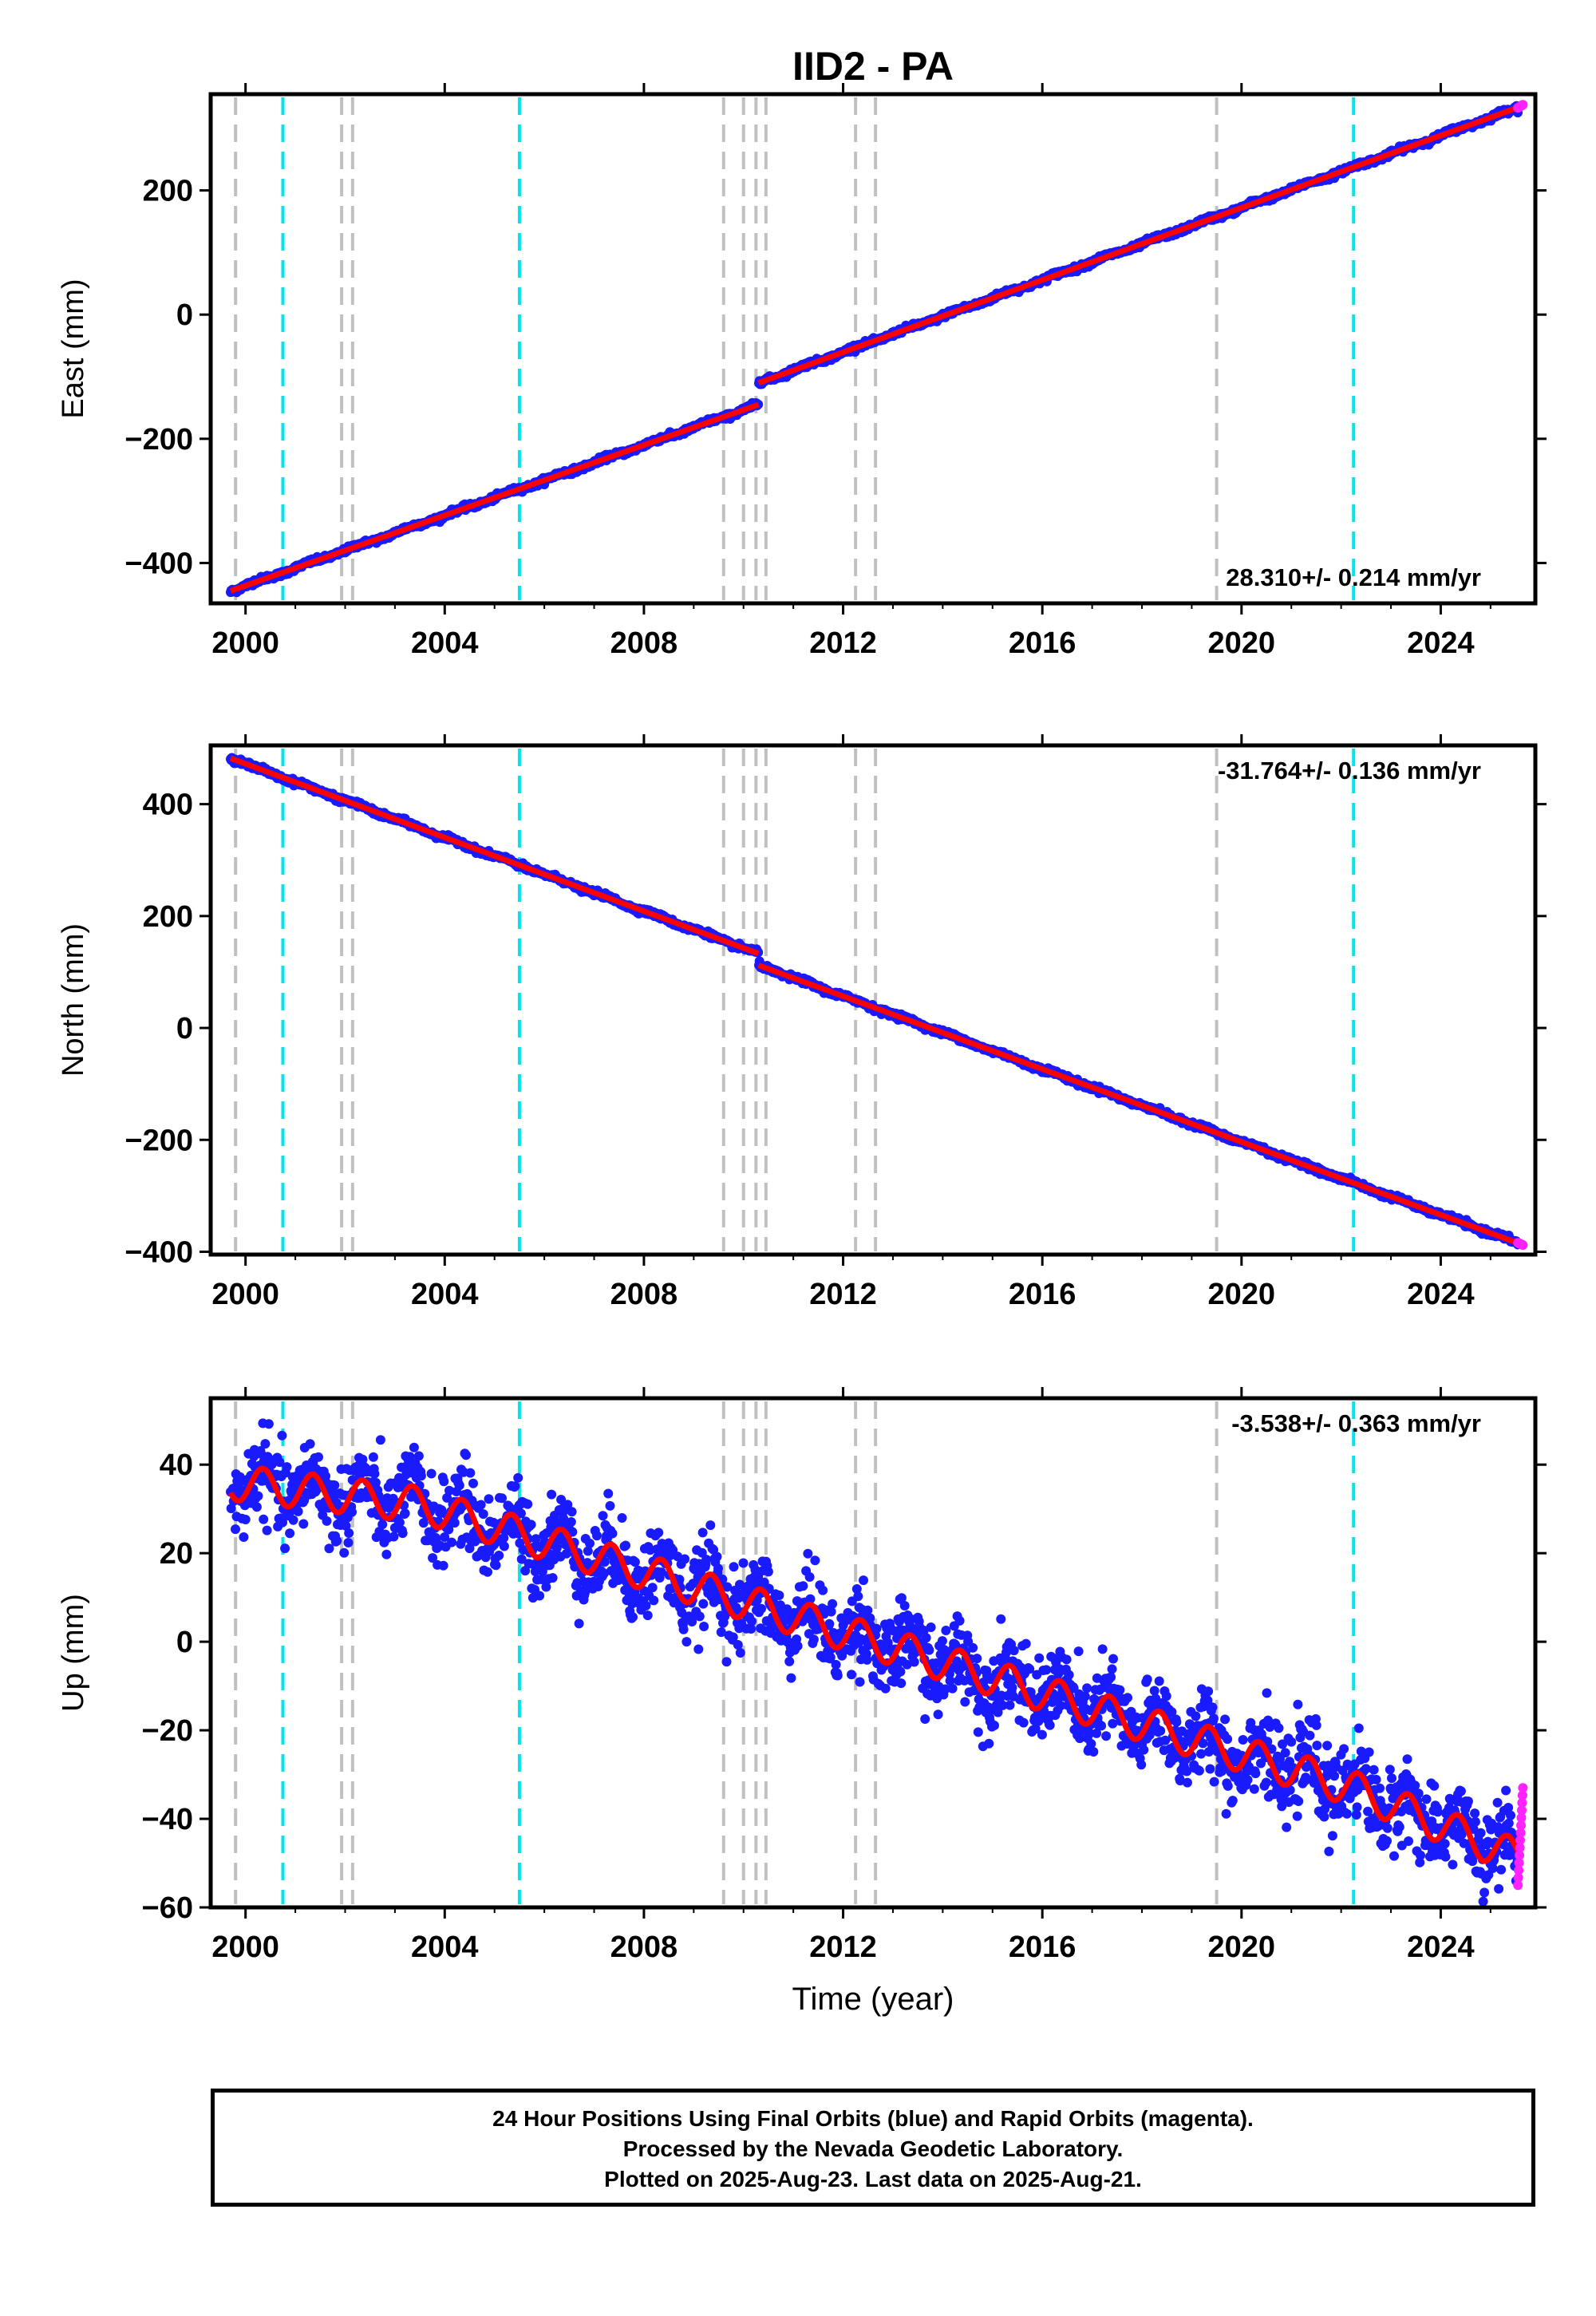  I want to click on east-y-tick-label: −200, so click(158, 439).